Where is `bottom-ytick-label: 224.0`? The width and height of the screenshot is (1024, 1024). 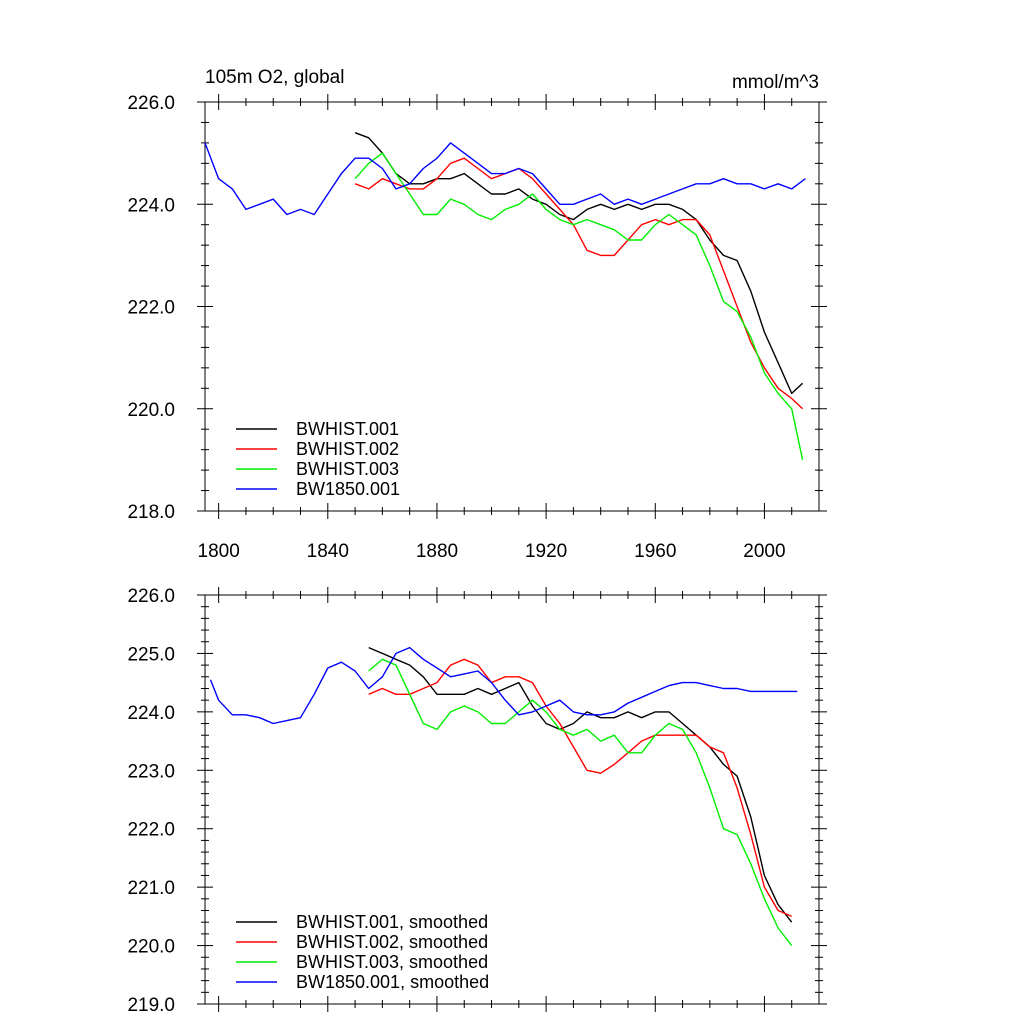 bottom-ytick-label: 224.0 is located at coordinates (151, 713).